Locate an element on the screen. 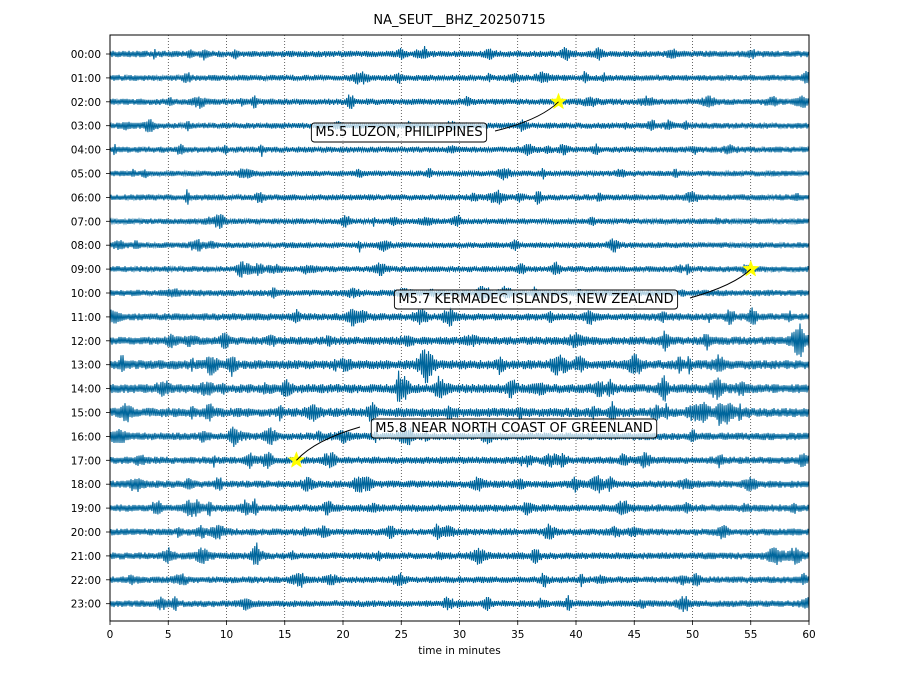 Image resolution: width=919 pixels, height=690 pixels. y-tick-label: 23:00 is located at coordinates (86, 605).